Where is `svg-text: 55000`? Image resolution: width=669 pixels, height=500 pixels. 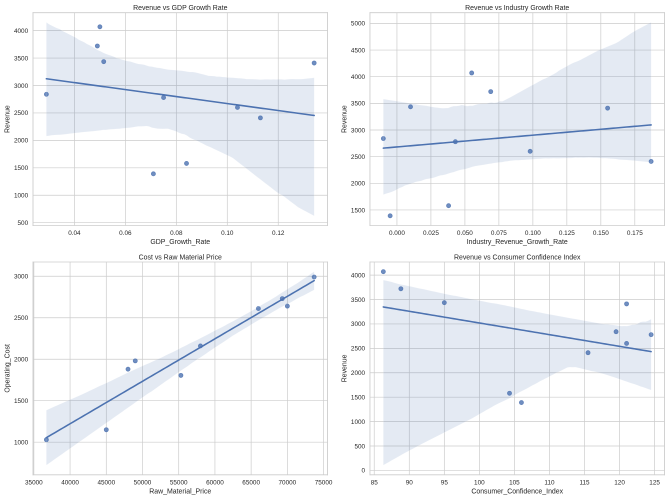
svg-text: 55000 is located at coordinates (179, 482).